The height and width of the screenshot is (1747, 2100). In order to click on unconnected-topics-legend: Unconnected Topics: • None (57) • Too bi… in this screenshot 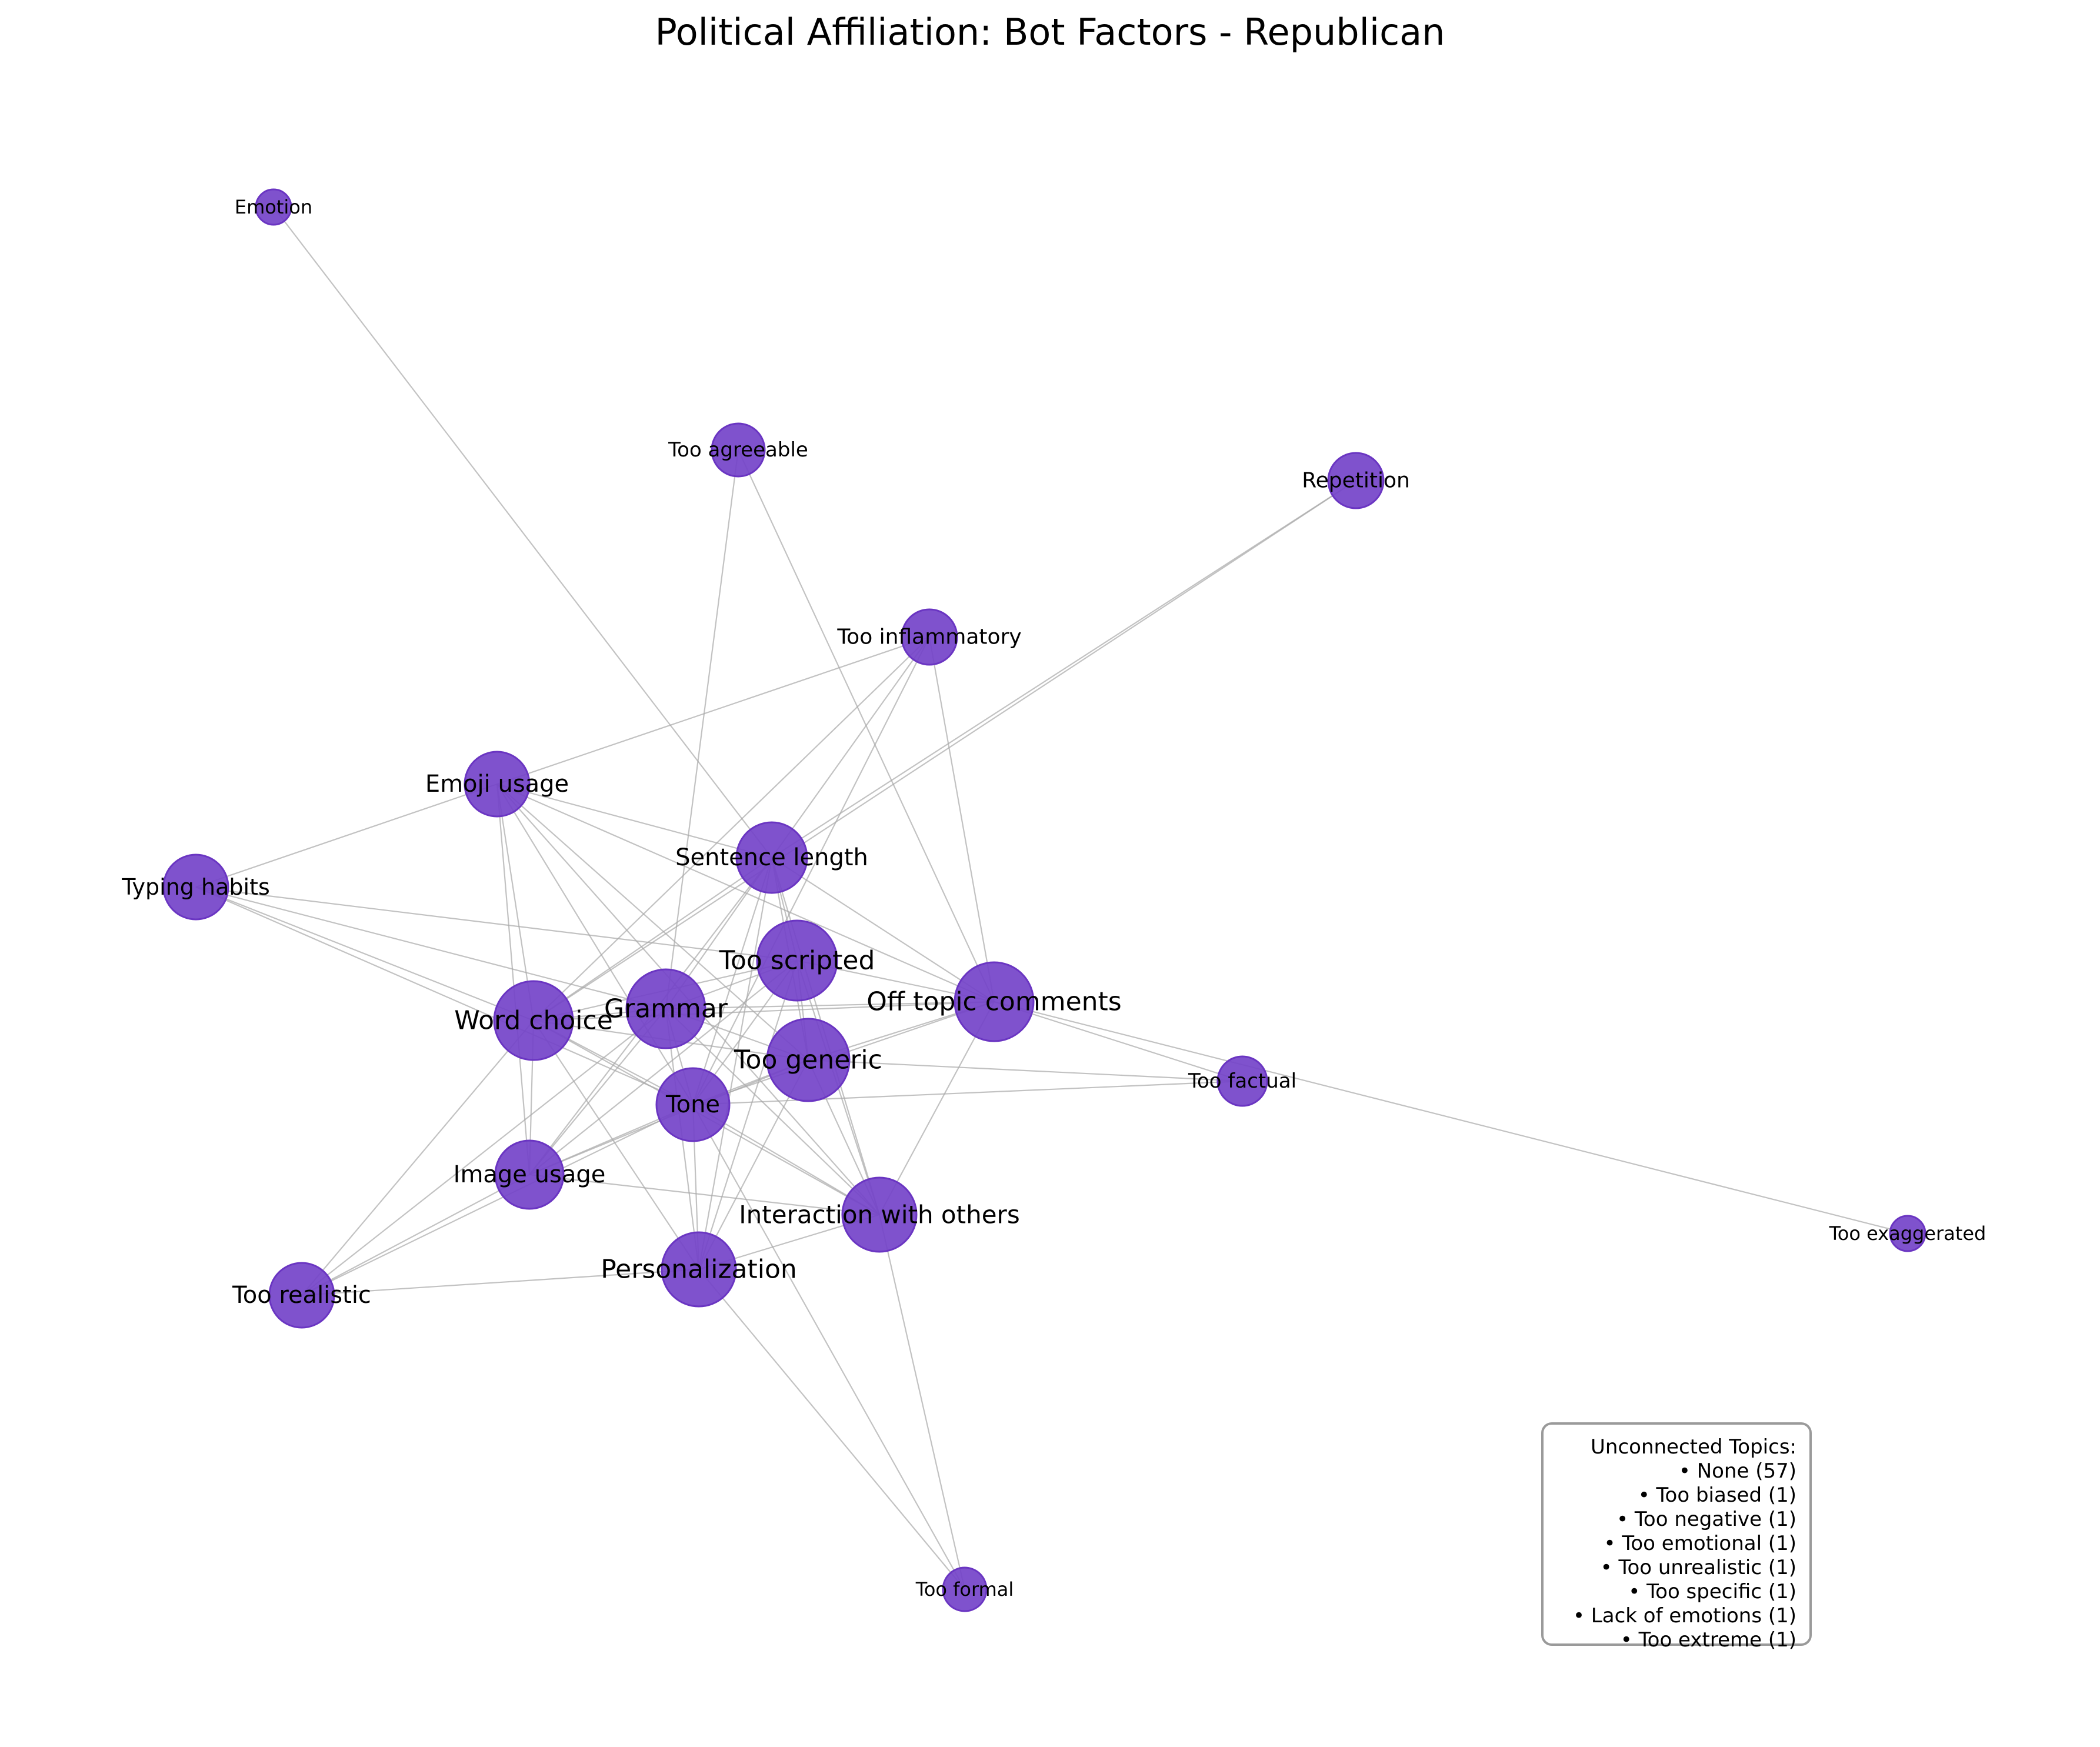, I will do `click(1676, 1537)`.